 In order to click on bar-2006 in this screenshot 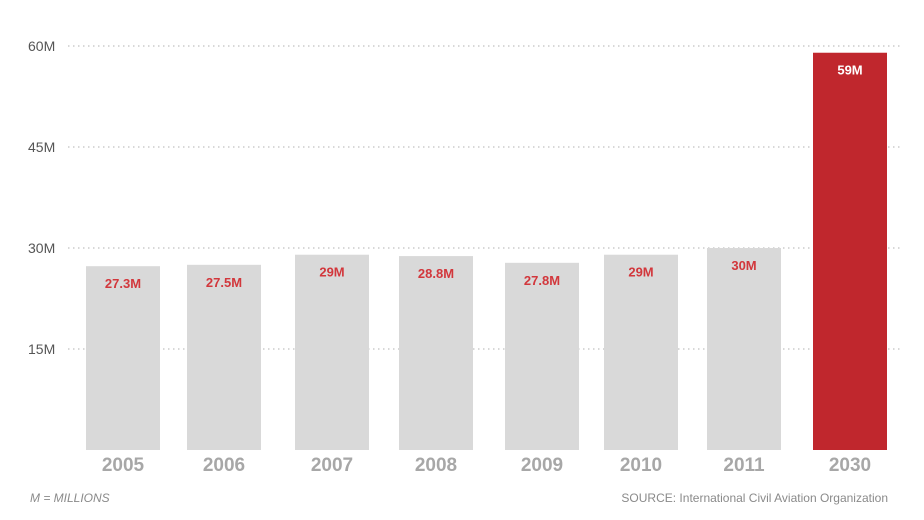, I will do `click(224, 357)`.